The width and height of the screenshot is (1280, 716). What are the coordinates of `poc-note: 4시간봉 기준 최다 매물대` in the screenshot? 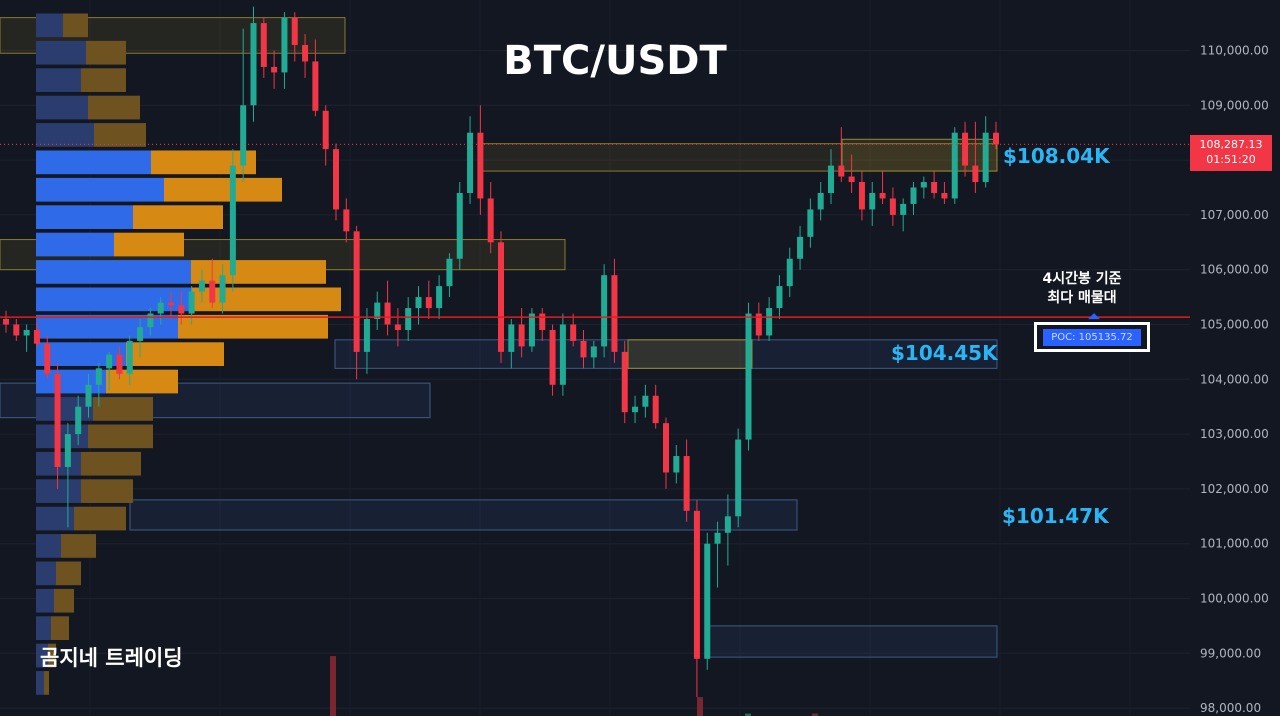 It's located at (1082, 289).